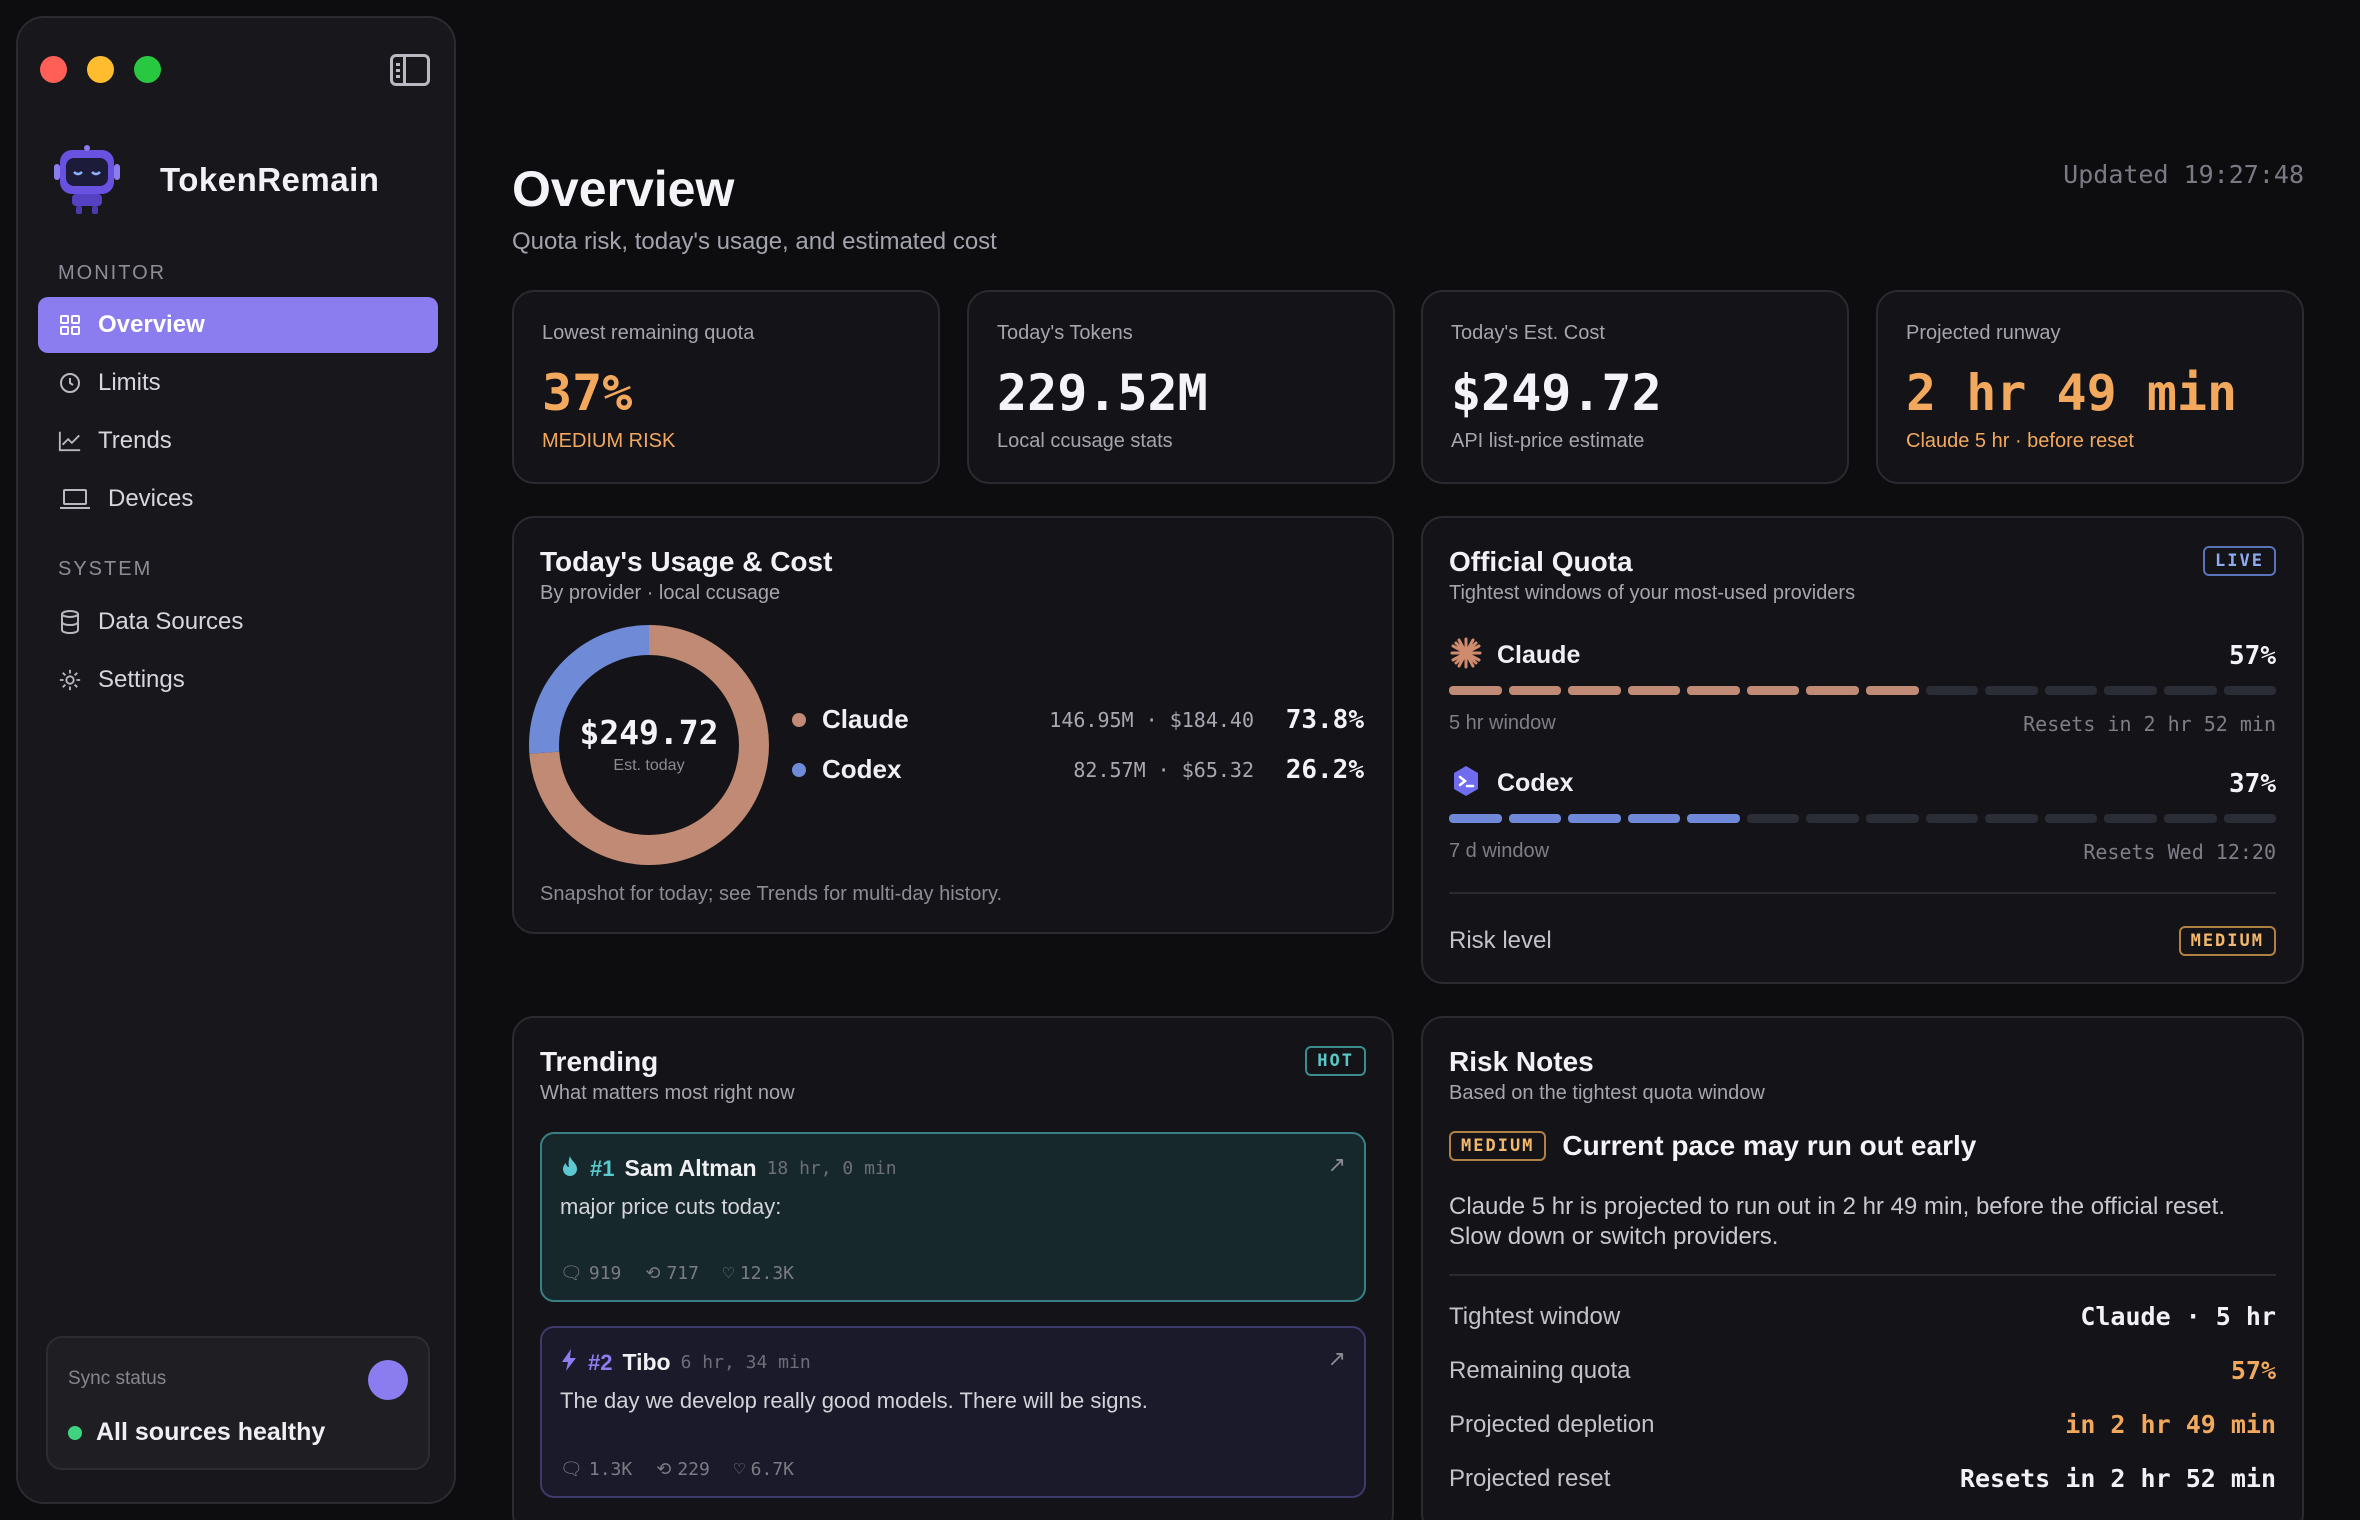 Image resolution: width=2360 pixels, height=1520 pixels. I want to click on stat-value: 37%, so click(587, 393).